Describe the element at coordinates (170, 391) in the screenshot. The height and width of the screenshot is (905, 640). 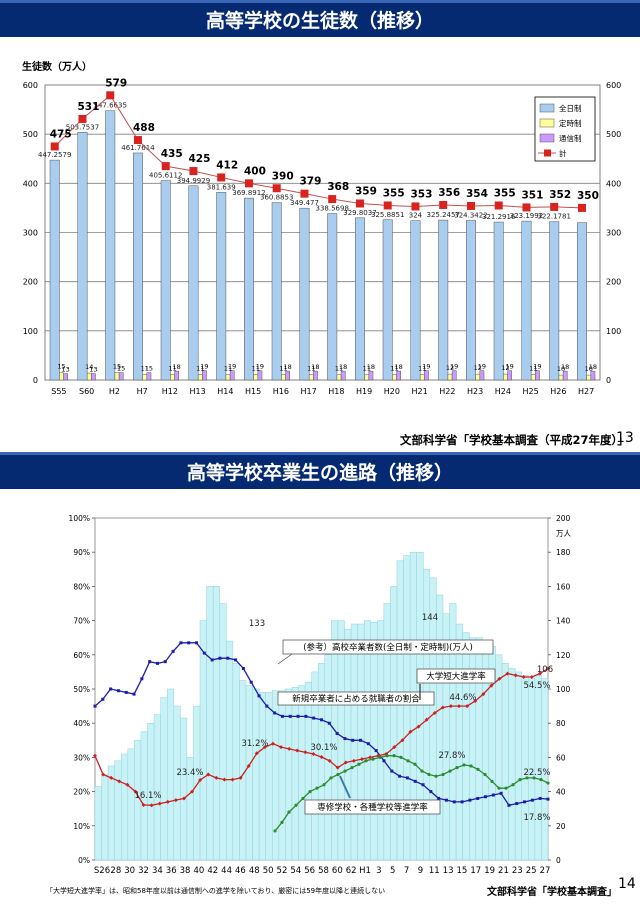
I see `x-tick-label: H12` at that location.